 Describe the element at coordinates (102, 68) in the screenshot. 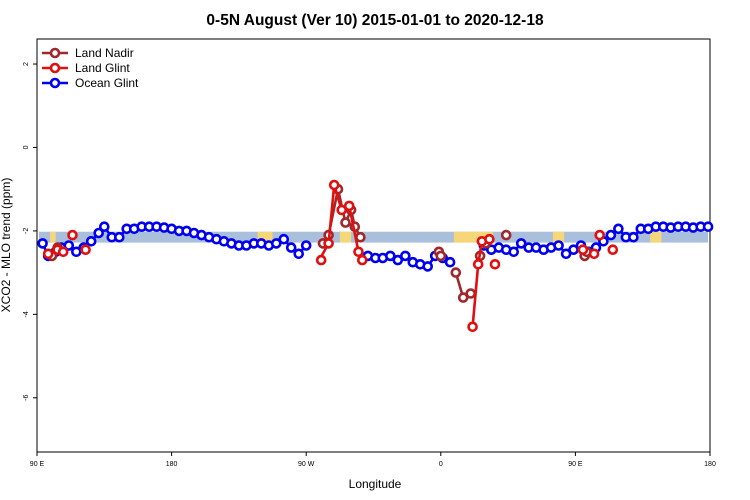

I see `legend-label: Land Glint` at that location.